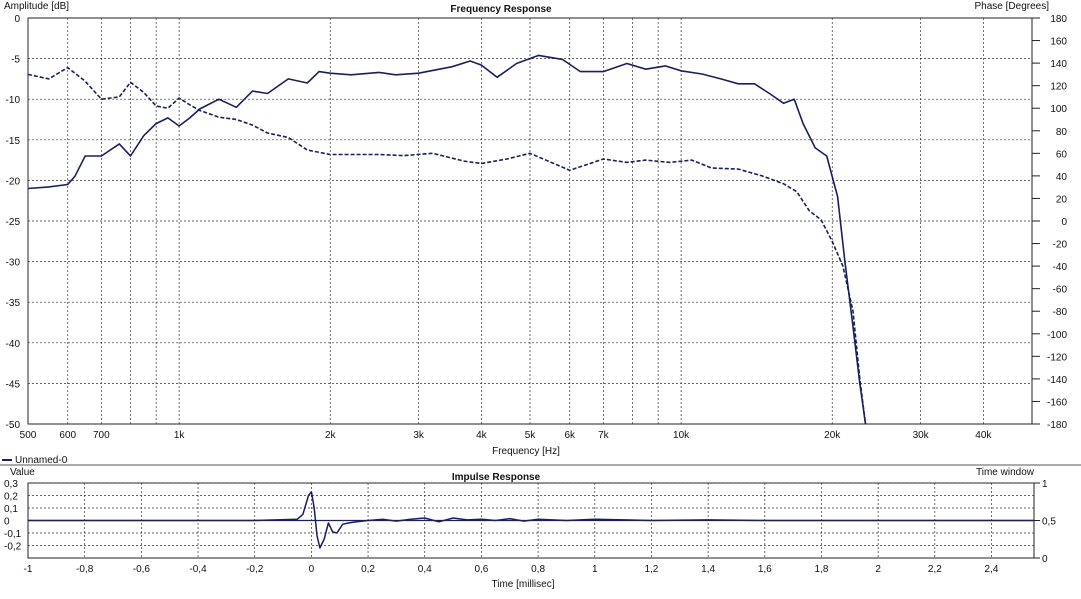  What do you see at coordinates (28, 435) in the screenshot?
I see `frequency-tick-label: 500` at bounding box center [28, 435].